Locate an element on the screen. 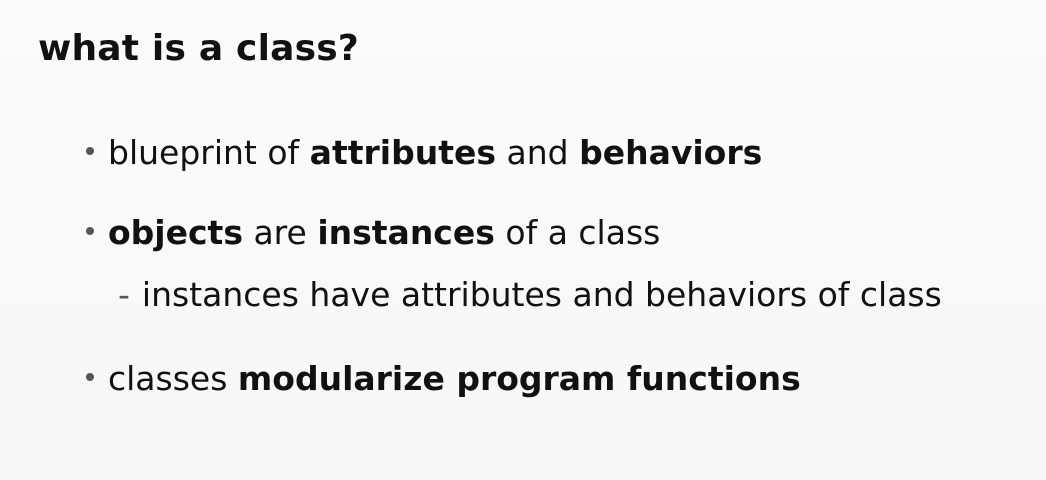 This screenshot has height=480, width=1046. bullet-classes: classes modularize program functions is located at coordinates (443, 378).